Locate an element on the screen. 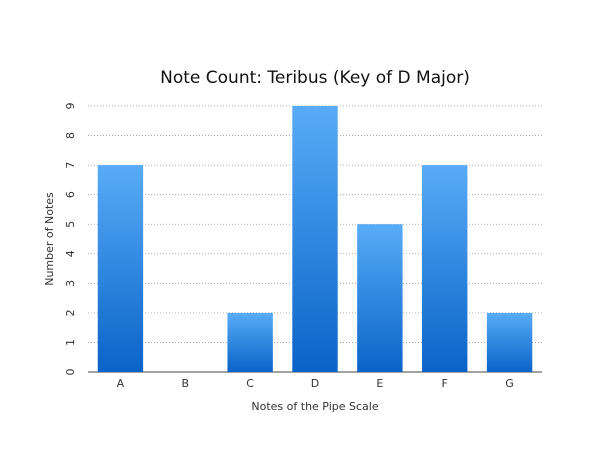  x-tick-label: B is located at coordinates (186, 383).